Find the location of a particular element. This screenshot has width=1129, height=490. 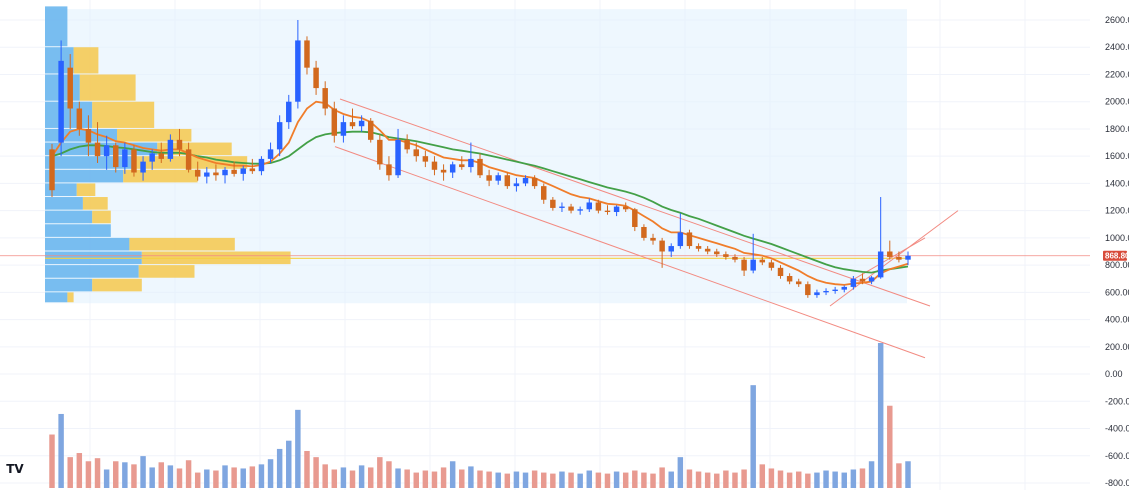

price-axis-tick-label: 2000.00 is located at coordinates (1117, 102).